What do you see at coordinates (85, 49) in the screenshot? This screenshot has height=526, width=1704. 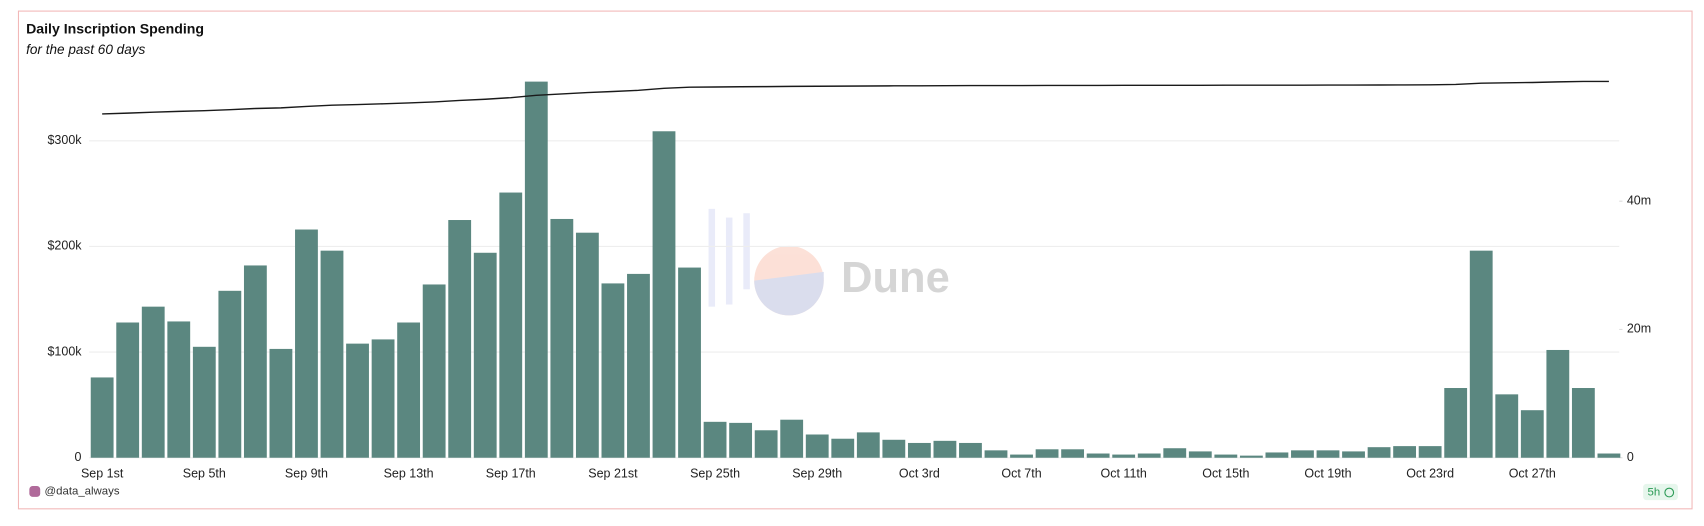 I see `chart-subtitle: for the past 60 days` at bounding box center [85, 49].